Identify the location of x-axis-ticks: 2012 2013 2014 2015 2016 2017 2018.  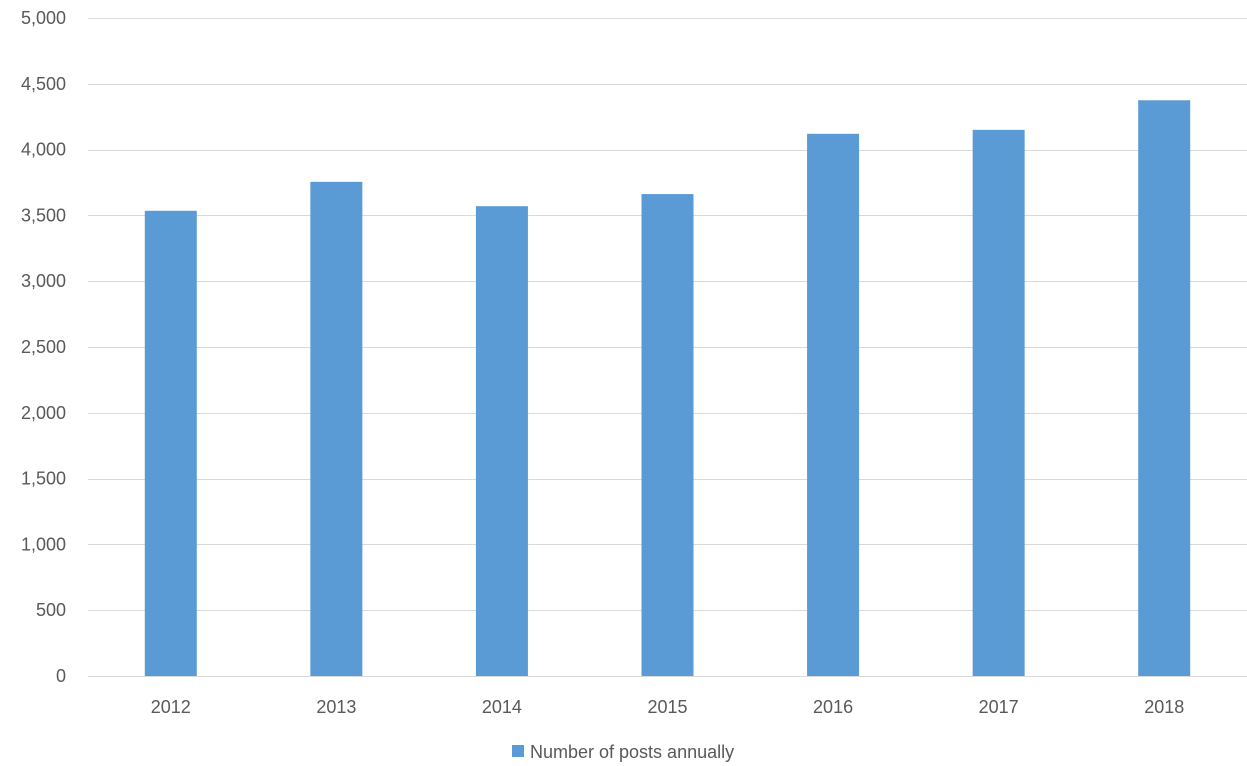
(667, 707).